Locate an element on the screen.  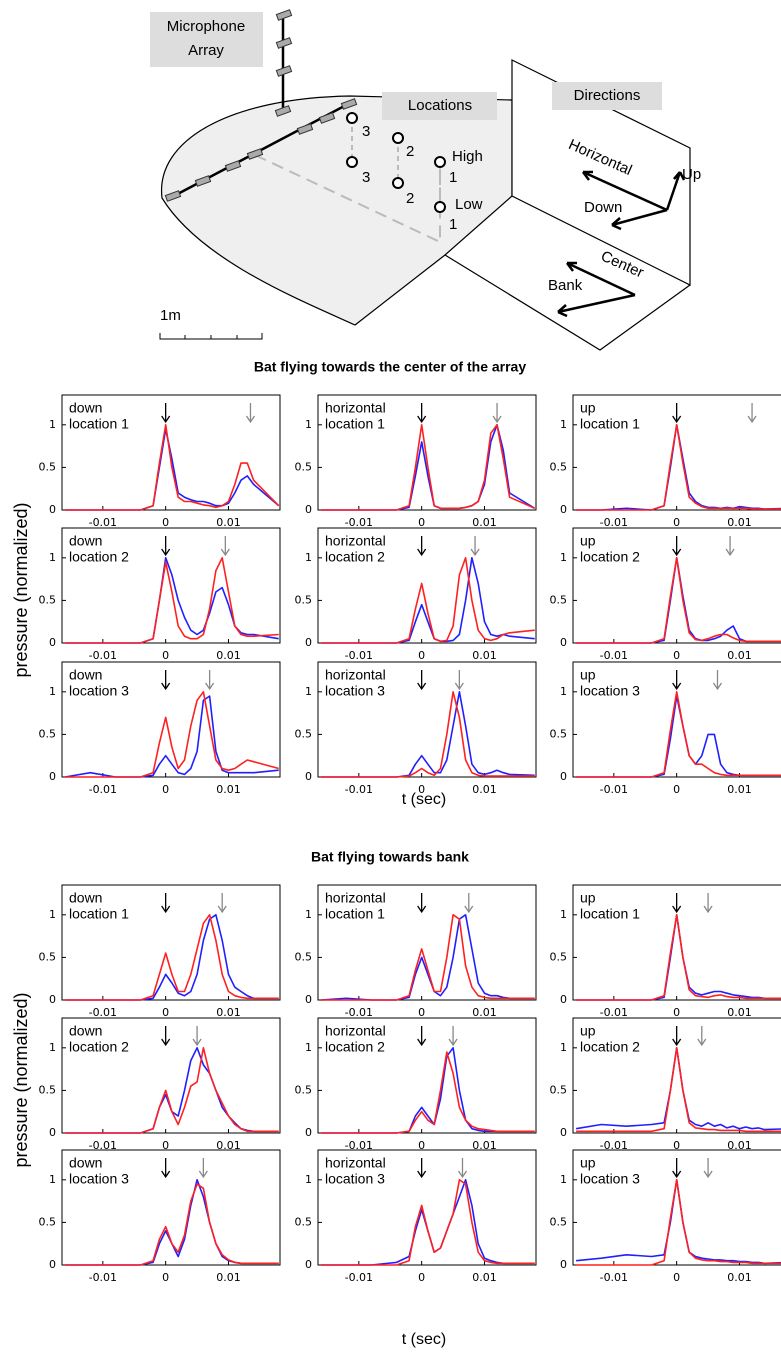
label: Array is located at coordinates (206, 50).